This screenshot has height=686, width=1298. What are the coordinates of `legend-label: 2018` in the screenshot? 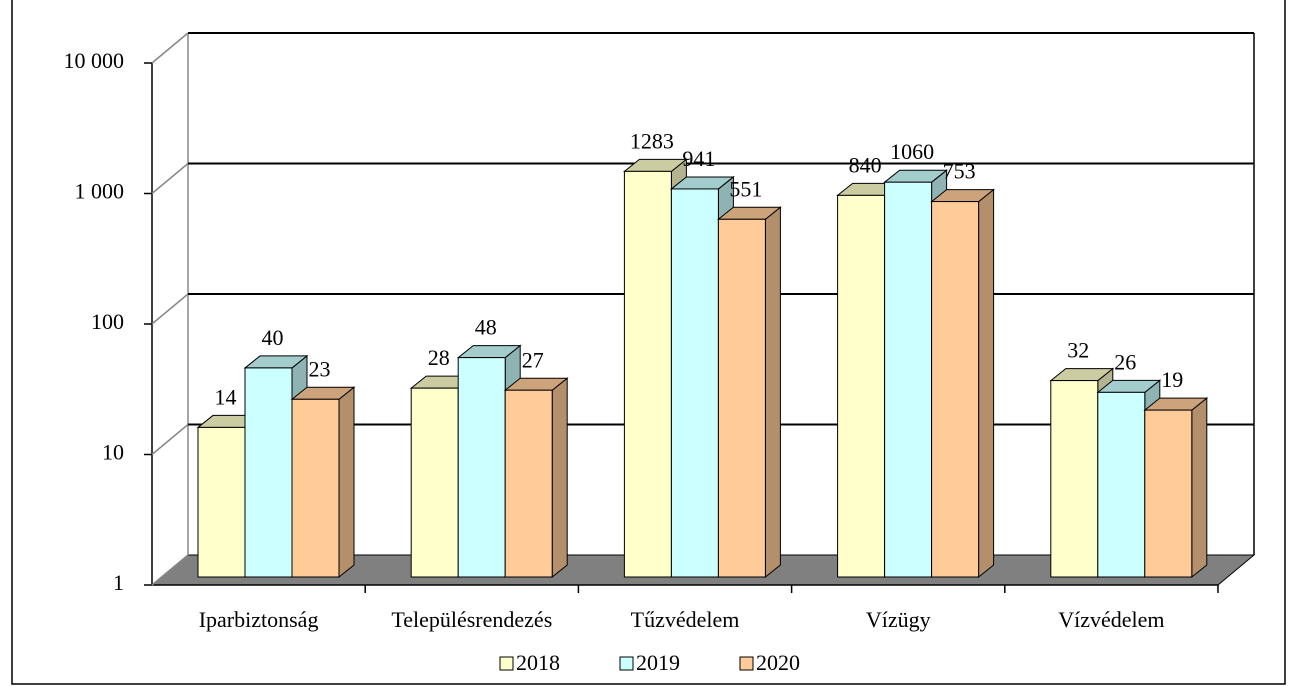 It's located at (538, 662).